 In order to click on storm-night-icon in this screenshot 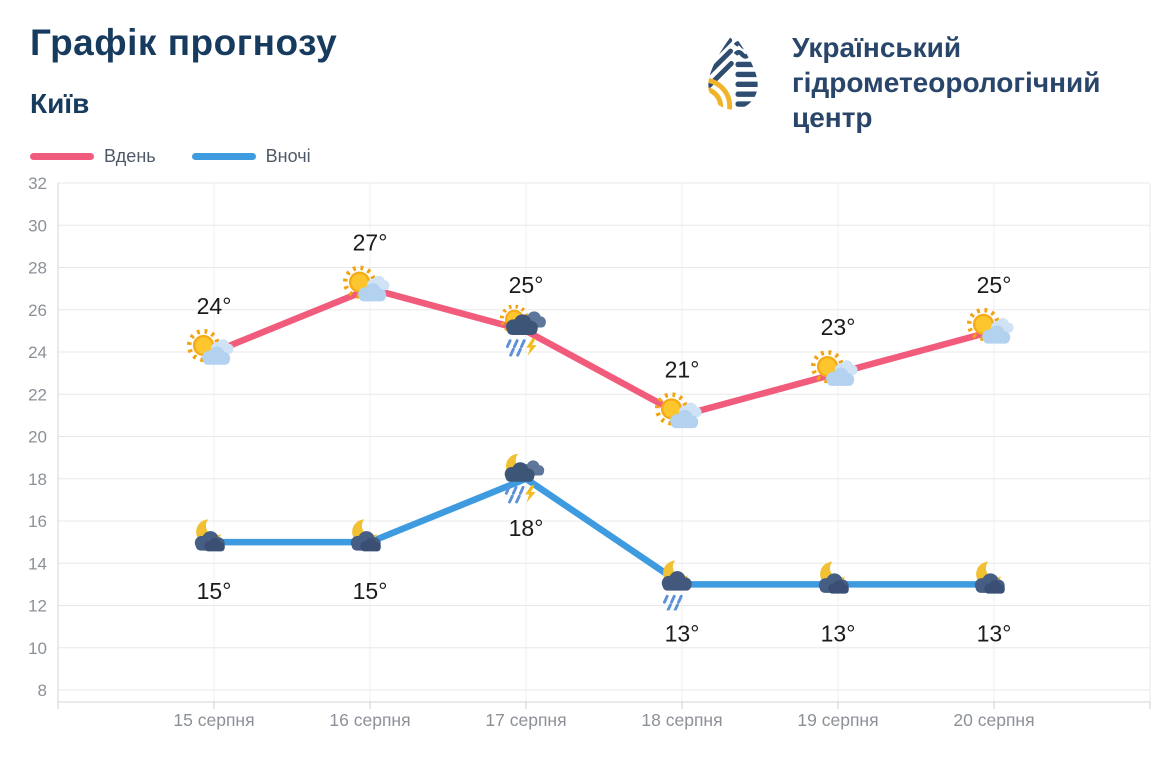, I will do `click(525, 478)`.